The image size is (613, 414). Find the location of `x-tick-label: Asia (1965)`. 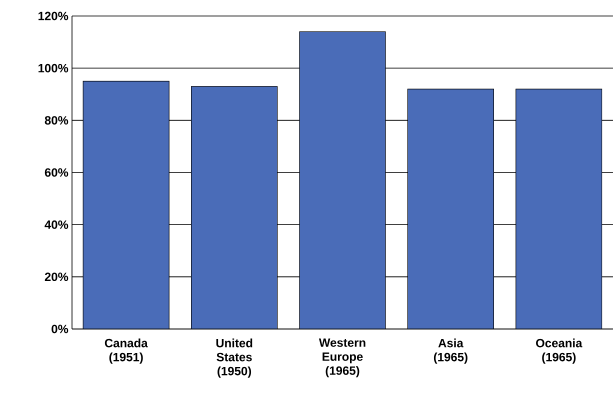

x-tick-label: Asia (1965) is located at coordinates (451, 351).